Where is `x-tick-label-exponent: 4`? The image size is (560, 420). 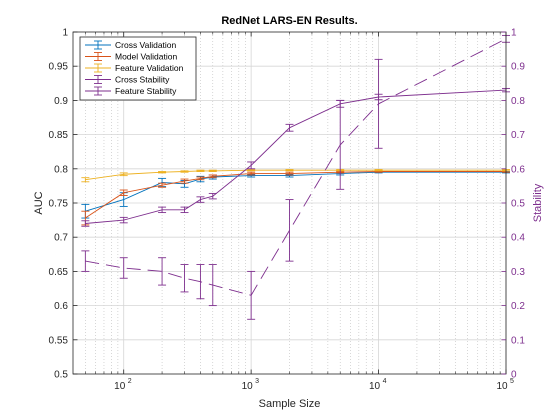
x-tick-label-exponent: 4 is located at coordinates (385, 381).